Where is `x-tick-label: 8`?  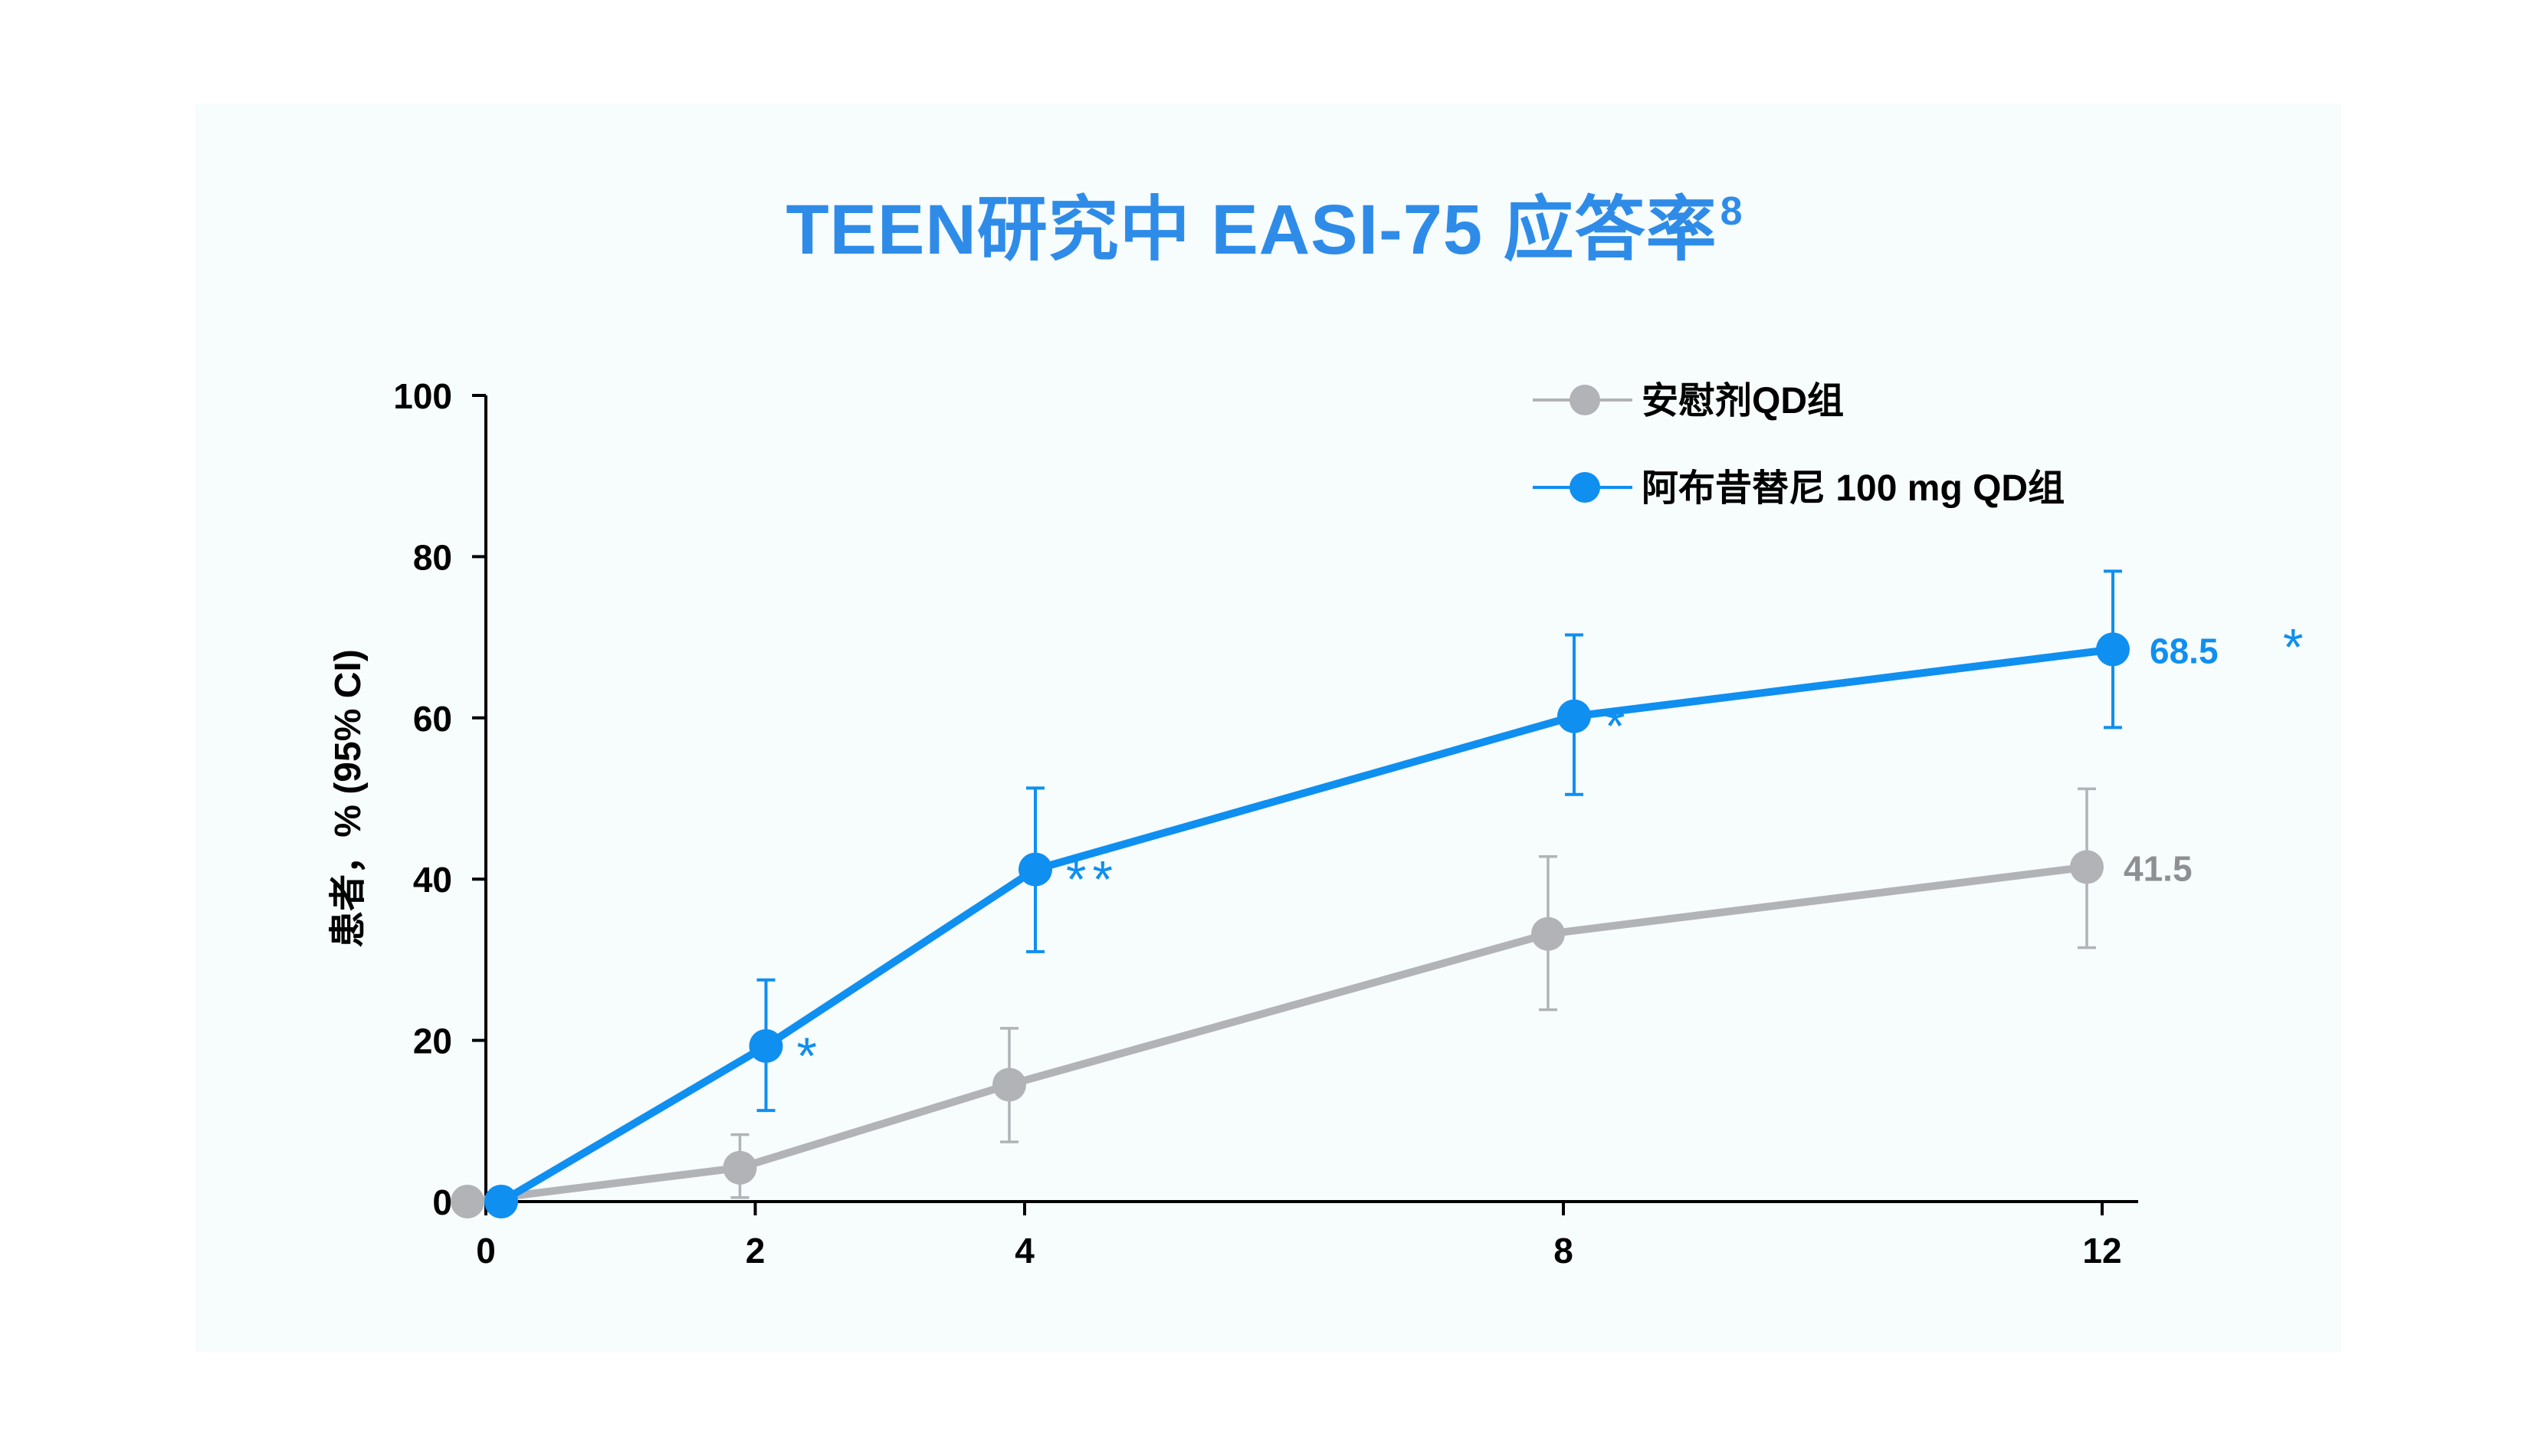 x-tick-label: 8 is located at coordinates (1563, 1251).